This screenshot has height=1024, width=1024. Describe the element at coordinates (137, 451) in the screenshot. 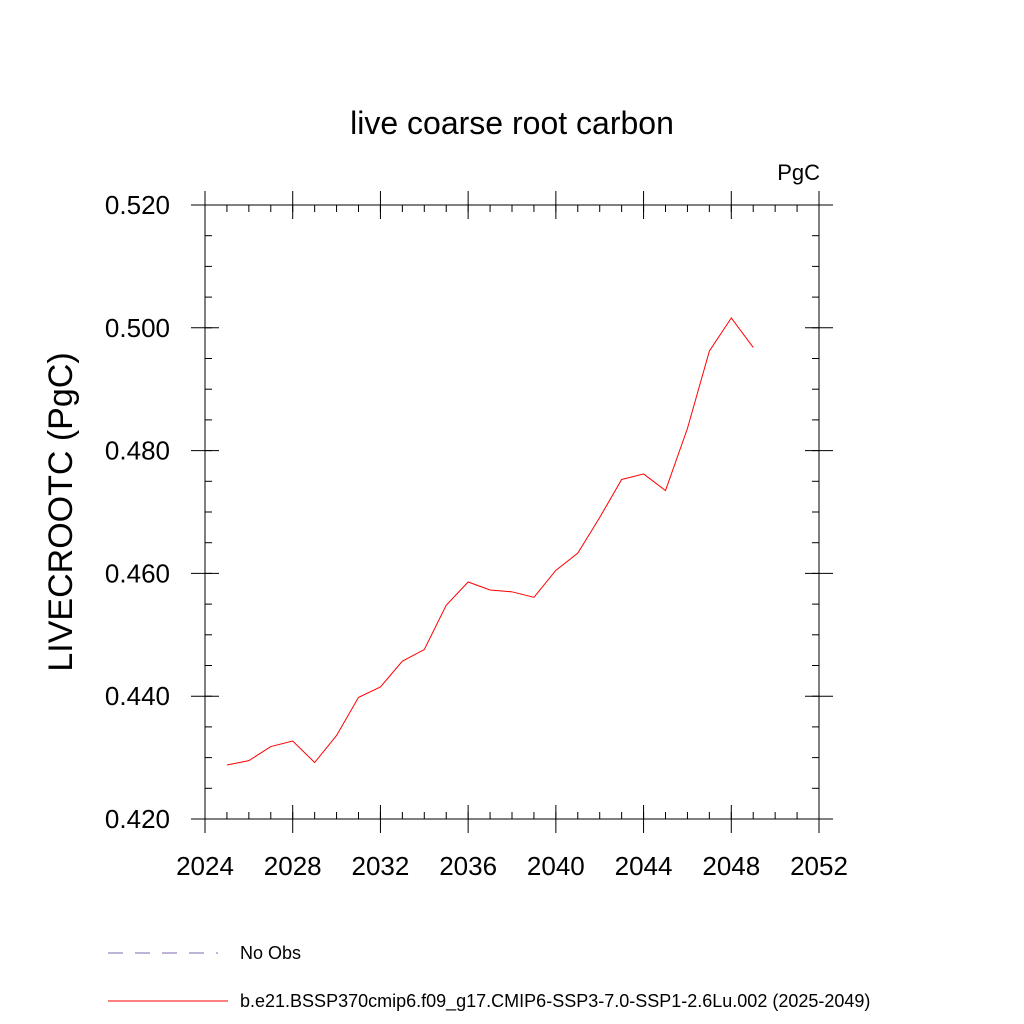

I see `y-tick-label: 0.480` at that location.